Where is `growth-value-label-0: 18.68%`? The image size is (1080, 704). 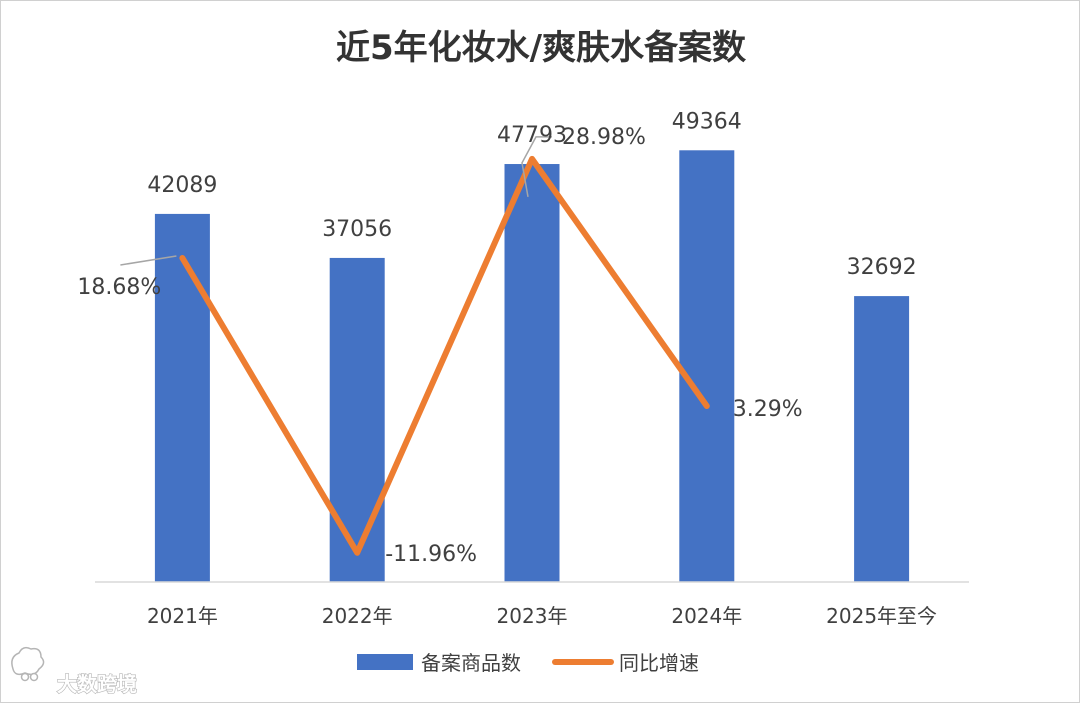 growth-value-label-0: 18.68% is located at coordinates (119, 287).